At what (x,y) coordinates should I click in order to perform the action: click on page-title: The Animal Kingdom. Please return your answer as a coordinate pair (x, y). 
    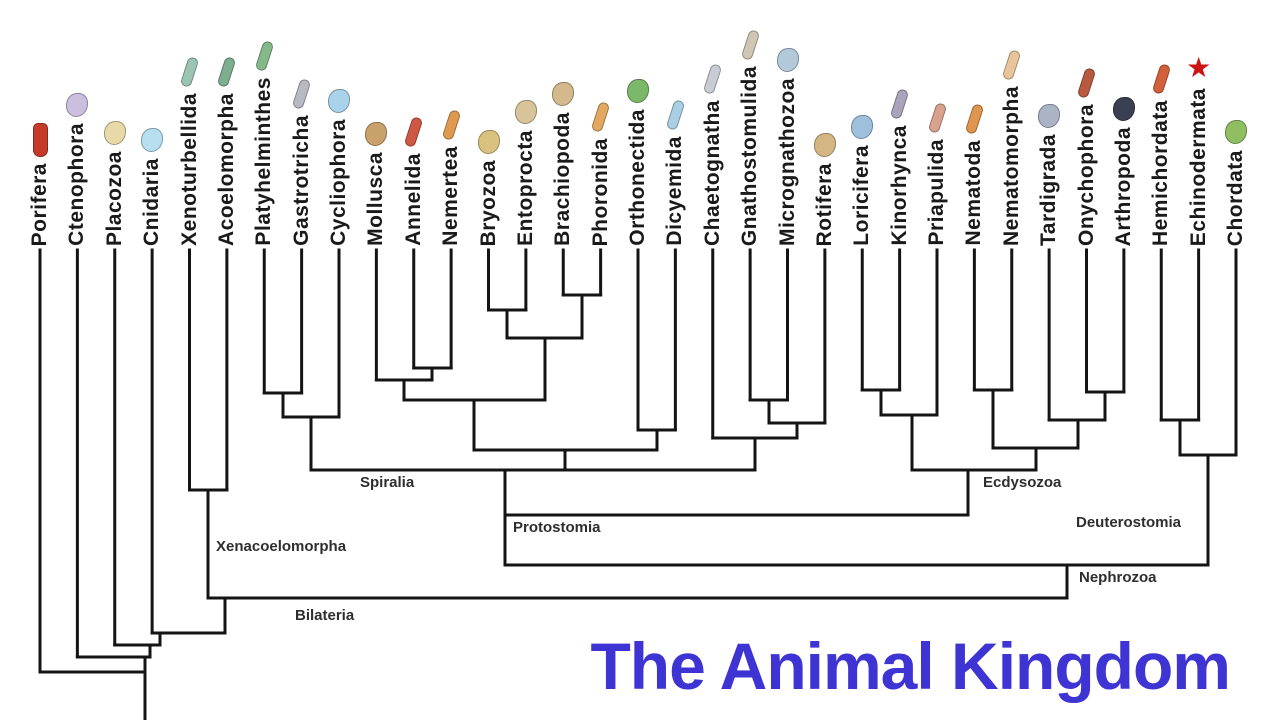
    Looking at the image, I should click on (910, 666).